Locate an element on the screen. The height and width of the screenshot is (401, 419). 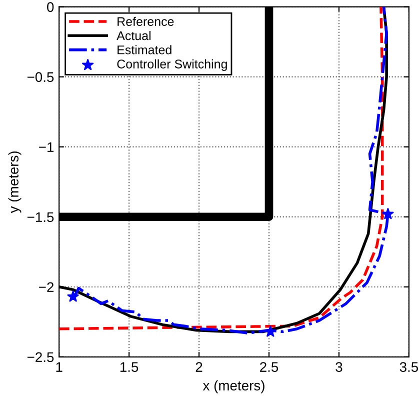
x-tick-label: 2.5 is located at coordinates (269, 367).